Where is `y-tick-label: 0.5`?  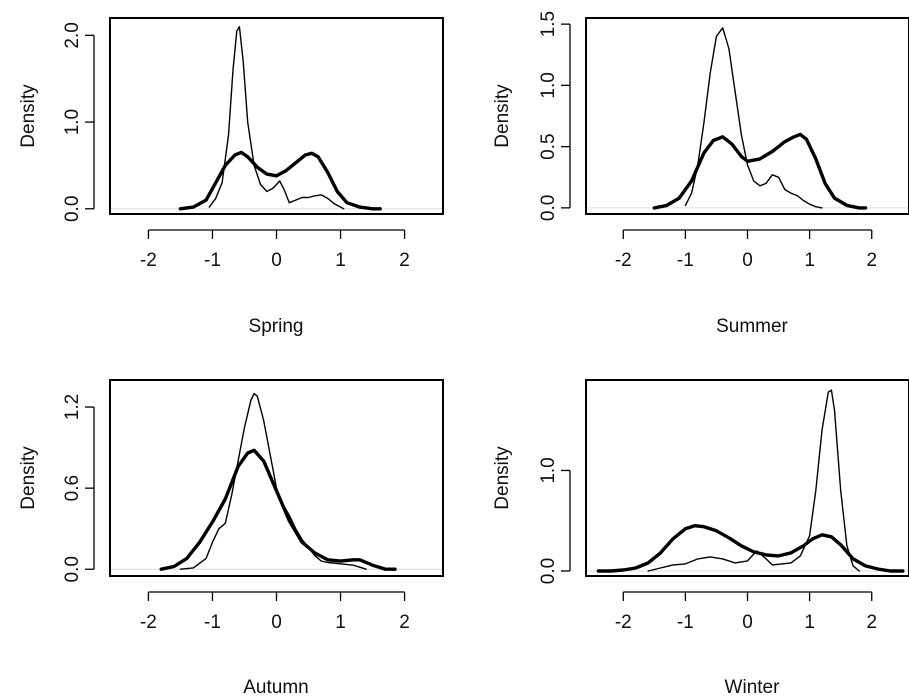 y-tick-label: 0.5 is located at coordinates (548, 146).